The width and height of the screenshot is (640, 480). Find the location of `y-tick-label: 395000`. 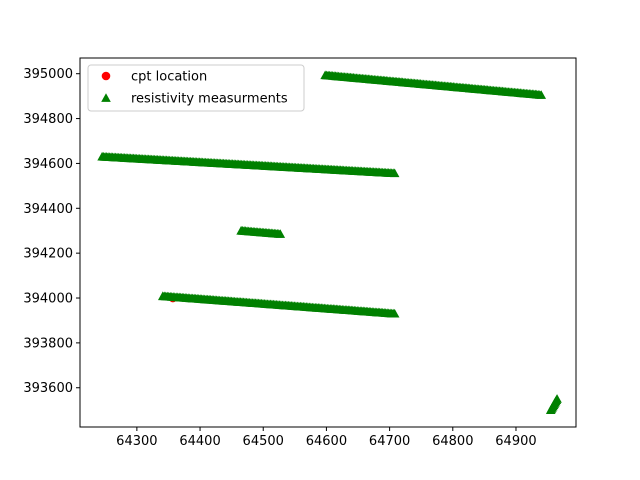

y-tick-label: 395000 is located at coordinates (48, 74).